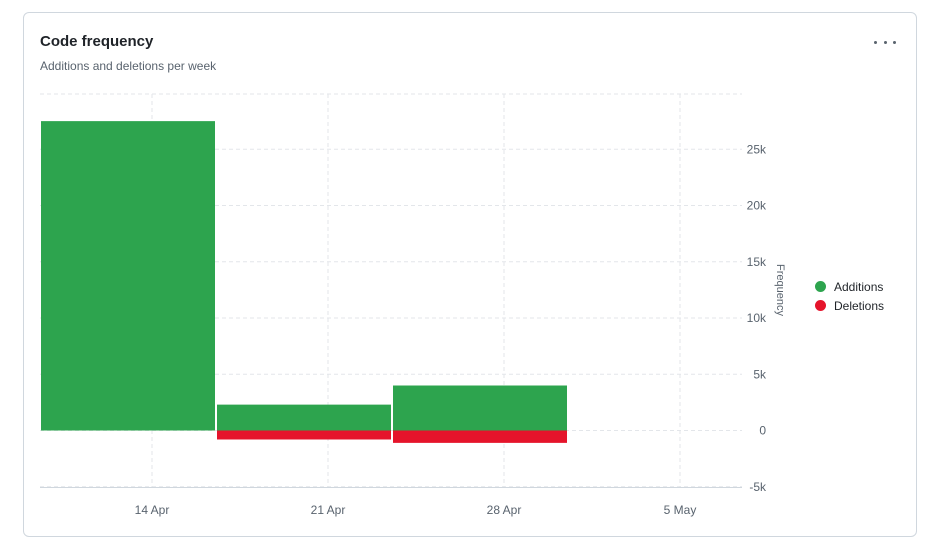 The height and width of the screenshot is (541, 929). Describe the element at coordinates (859, 305) in the screenshot. I see `legend-label-deletions: Deletions` at that location.